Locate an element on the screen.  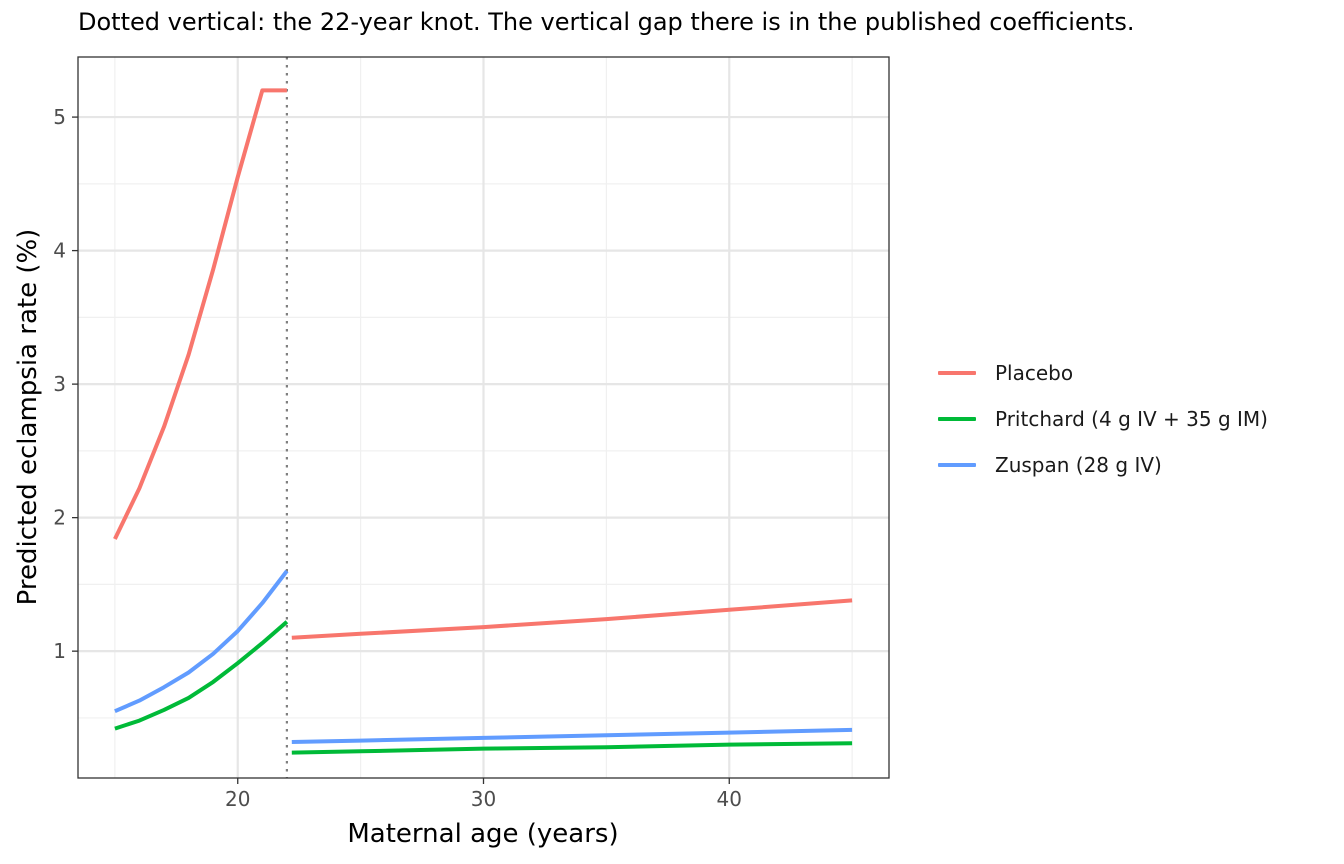
legend-item-zuspan: Zuspan (28 g IV) is located at coordinates (1138, 465).